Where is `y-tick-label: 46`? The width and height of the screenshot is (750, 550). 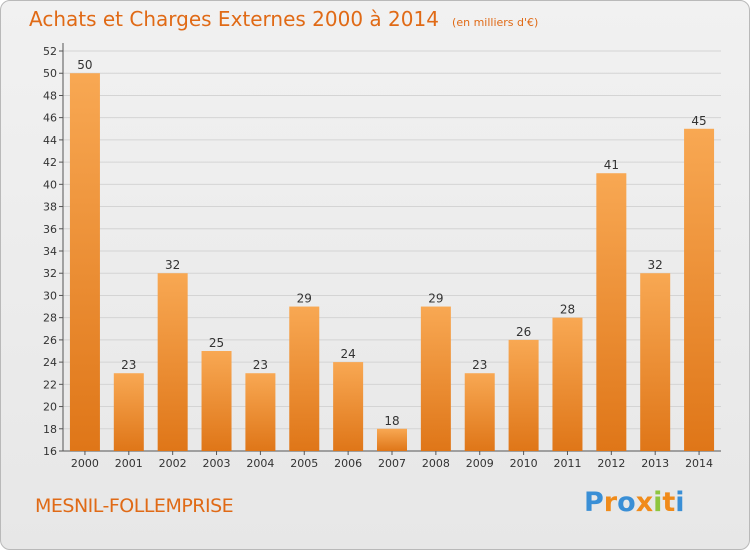 y-tick-label: 46 is located at coordinates (50, 118).